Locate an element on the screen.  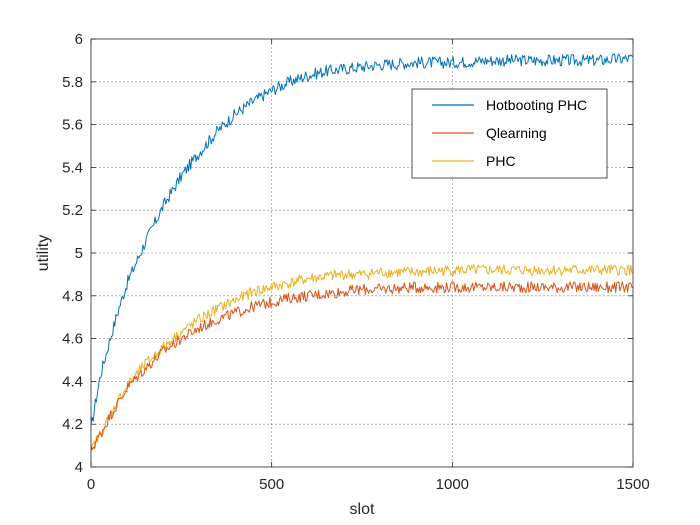
x-tick-label: 1000 is located at coordinates (452, 484).